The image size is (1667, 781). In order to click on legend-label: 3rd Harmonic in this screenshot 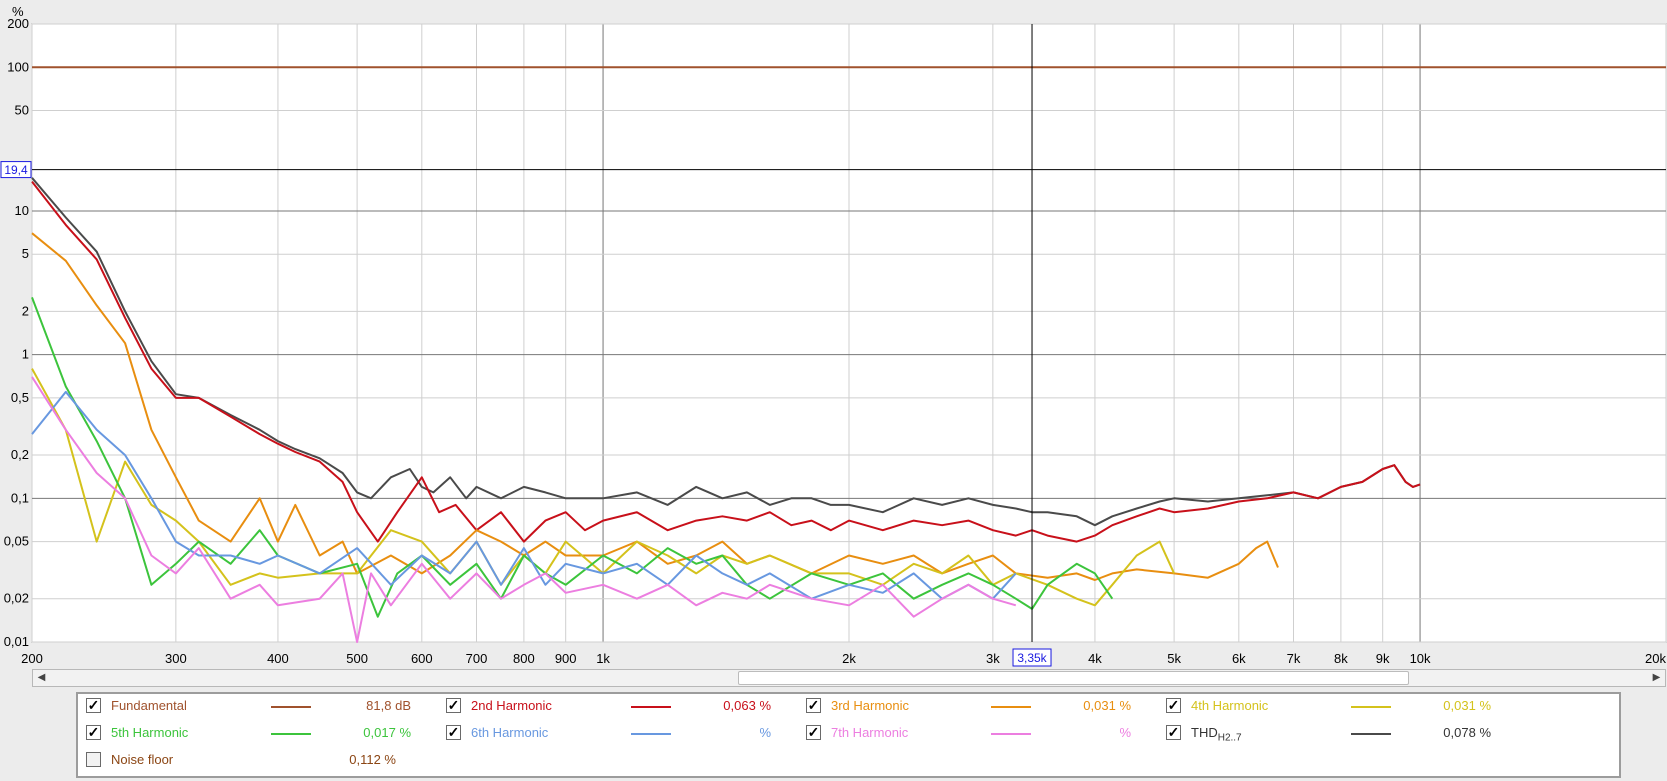, I will do `click(870, 705)`.